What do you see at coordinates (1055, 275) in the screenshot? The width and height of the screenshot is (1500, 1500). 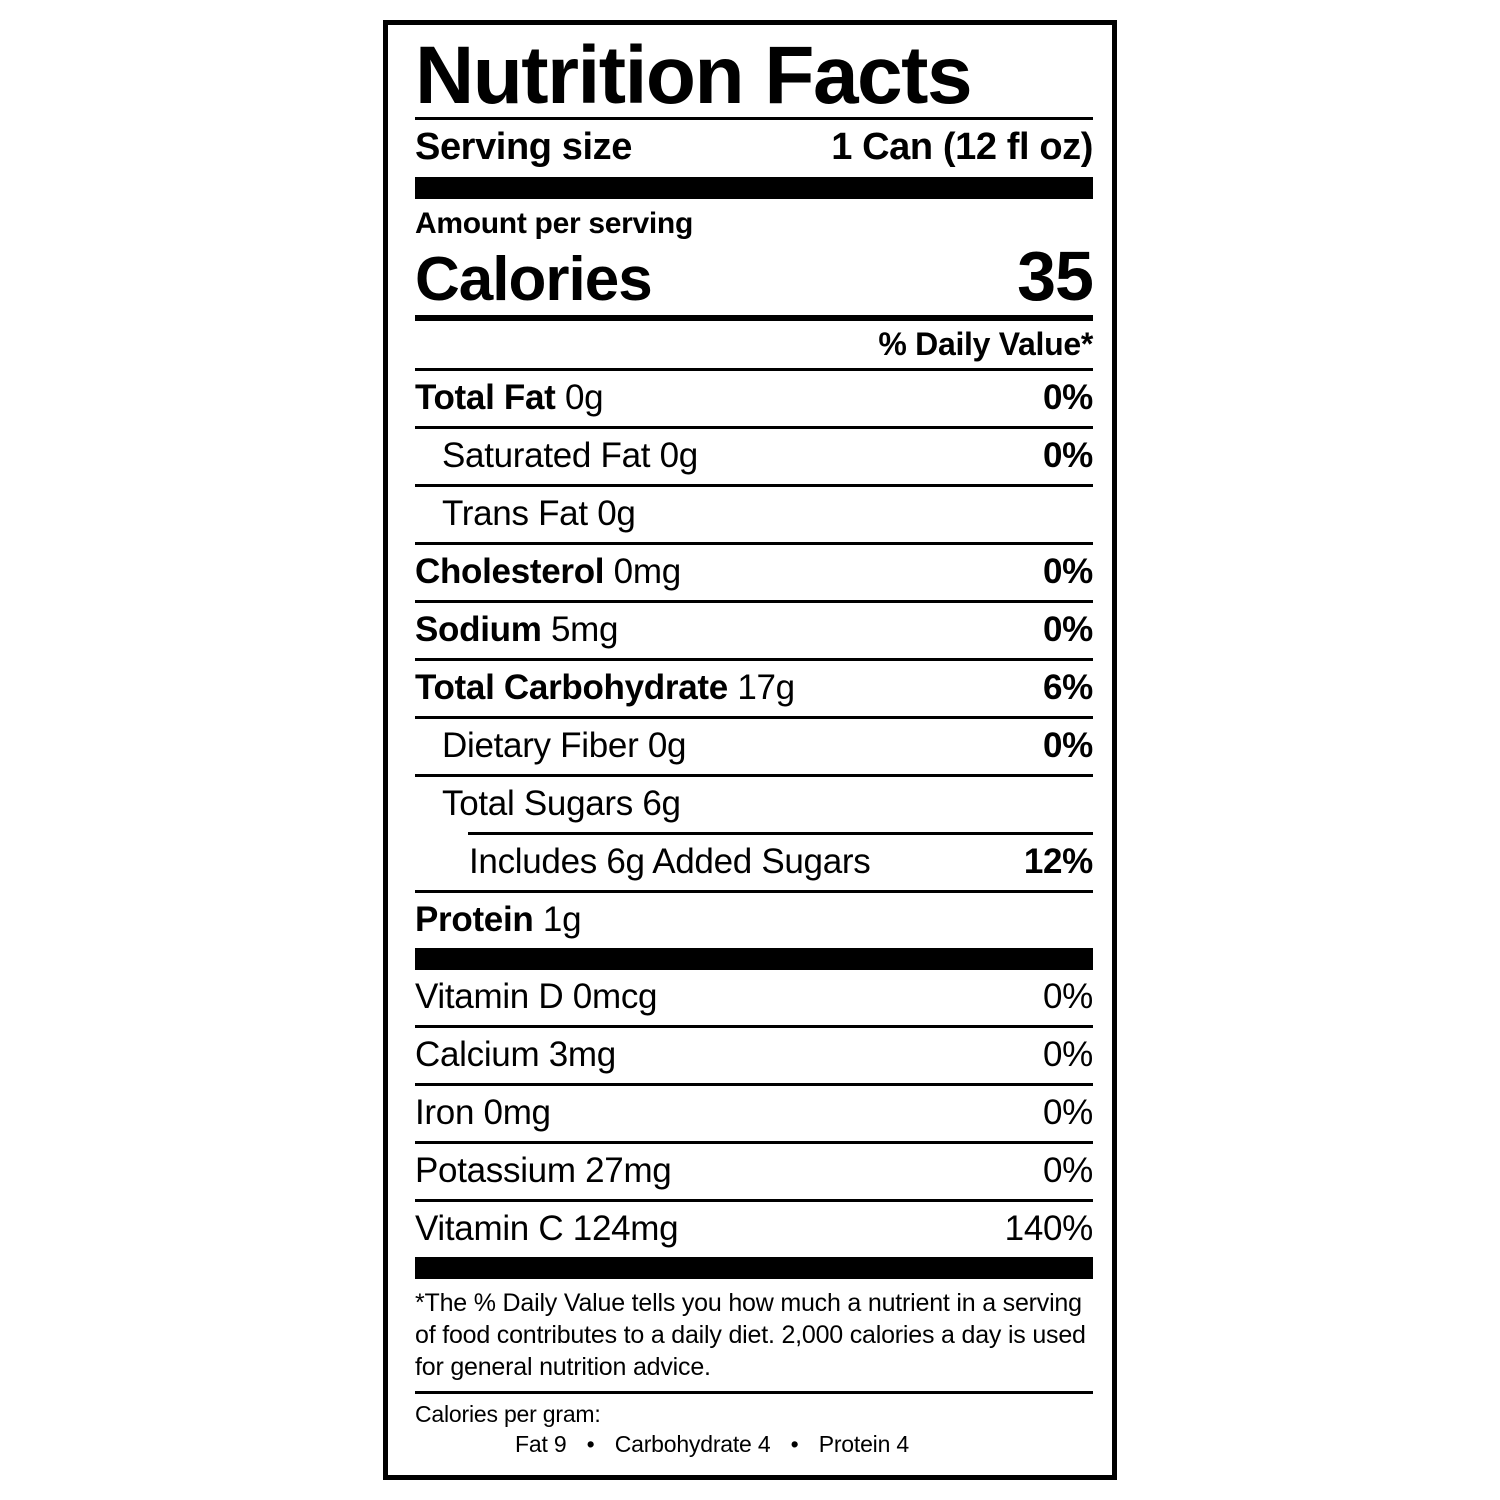 I see `calories-value: 35` at bounding box center [1055, 275].